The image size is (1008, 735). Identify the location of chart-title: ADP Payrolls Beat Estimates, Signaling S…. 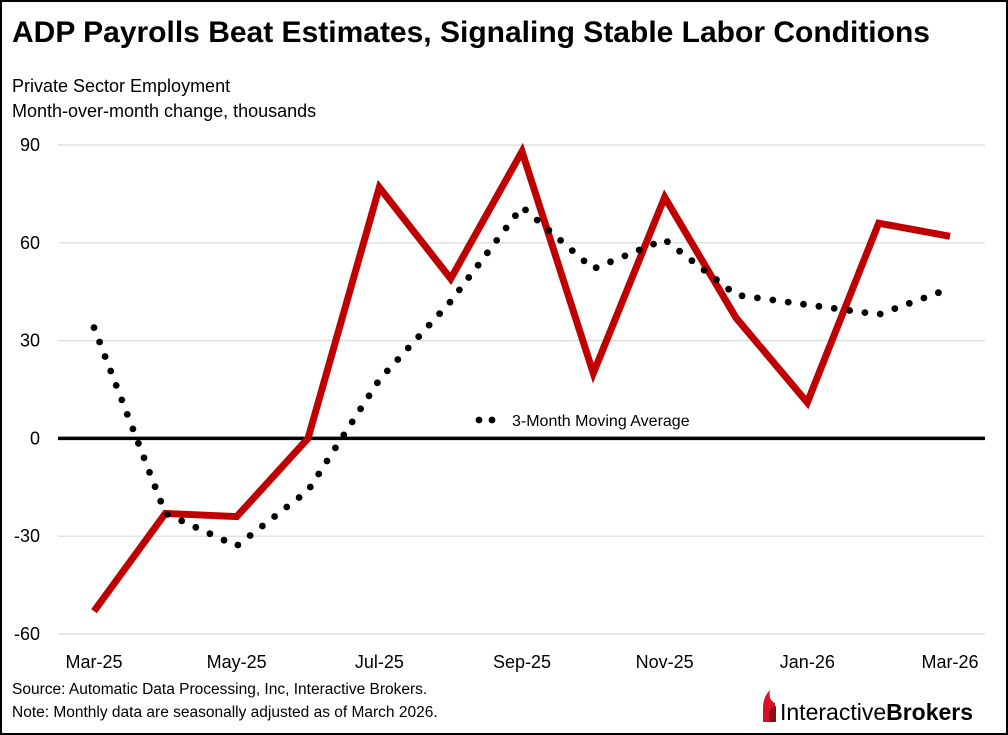
(471, 32).